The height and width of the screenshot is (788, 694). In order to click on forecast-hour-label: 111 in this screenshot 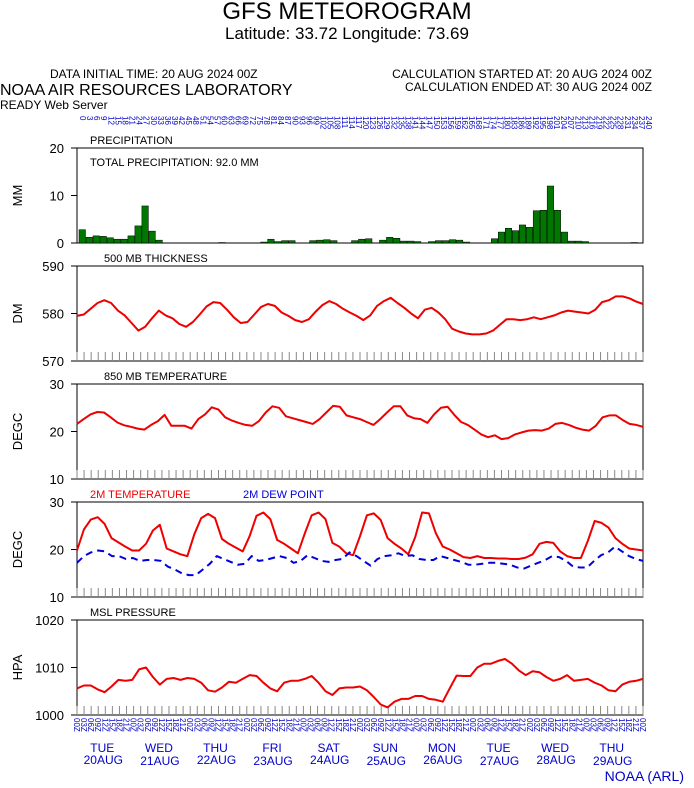, I will do `click(344, 122)`.